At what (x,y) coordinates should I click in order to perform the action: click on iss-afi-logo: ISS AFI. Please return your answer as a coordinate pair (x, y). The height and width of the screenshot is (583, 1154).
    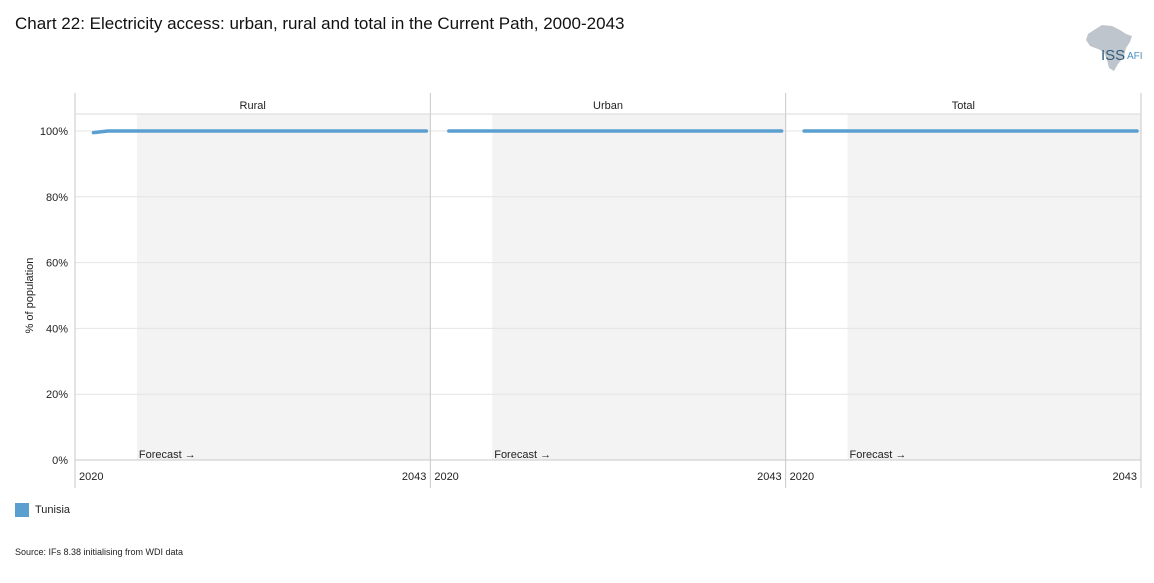
    Looking at the image, I should click on (1114, 48).